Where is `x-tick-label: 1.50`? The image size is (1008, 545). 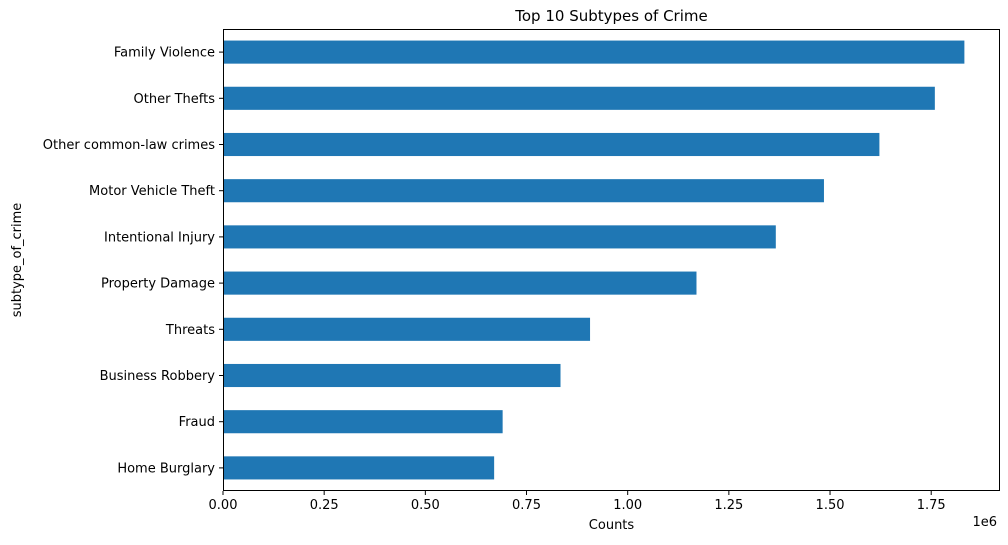
x-tick-label: 1.50 is located at coordinates (830, 505).